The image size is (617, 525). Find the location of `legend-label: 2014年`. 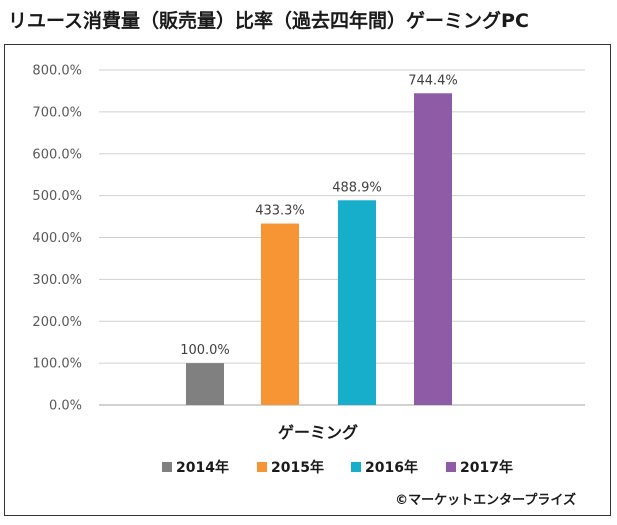

legend-label: 2014年 is located at coordinates (202, 467).